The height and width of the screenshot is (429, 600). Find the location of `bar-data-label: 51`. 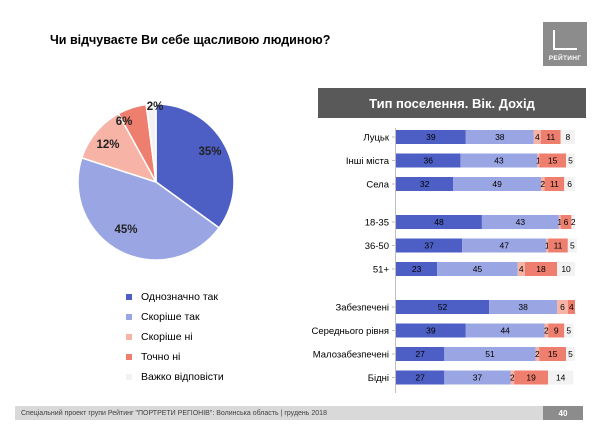

bar-data-label: 51 is located at coordinates (490, 354).